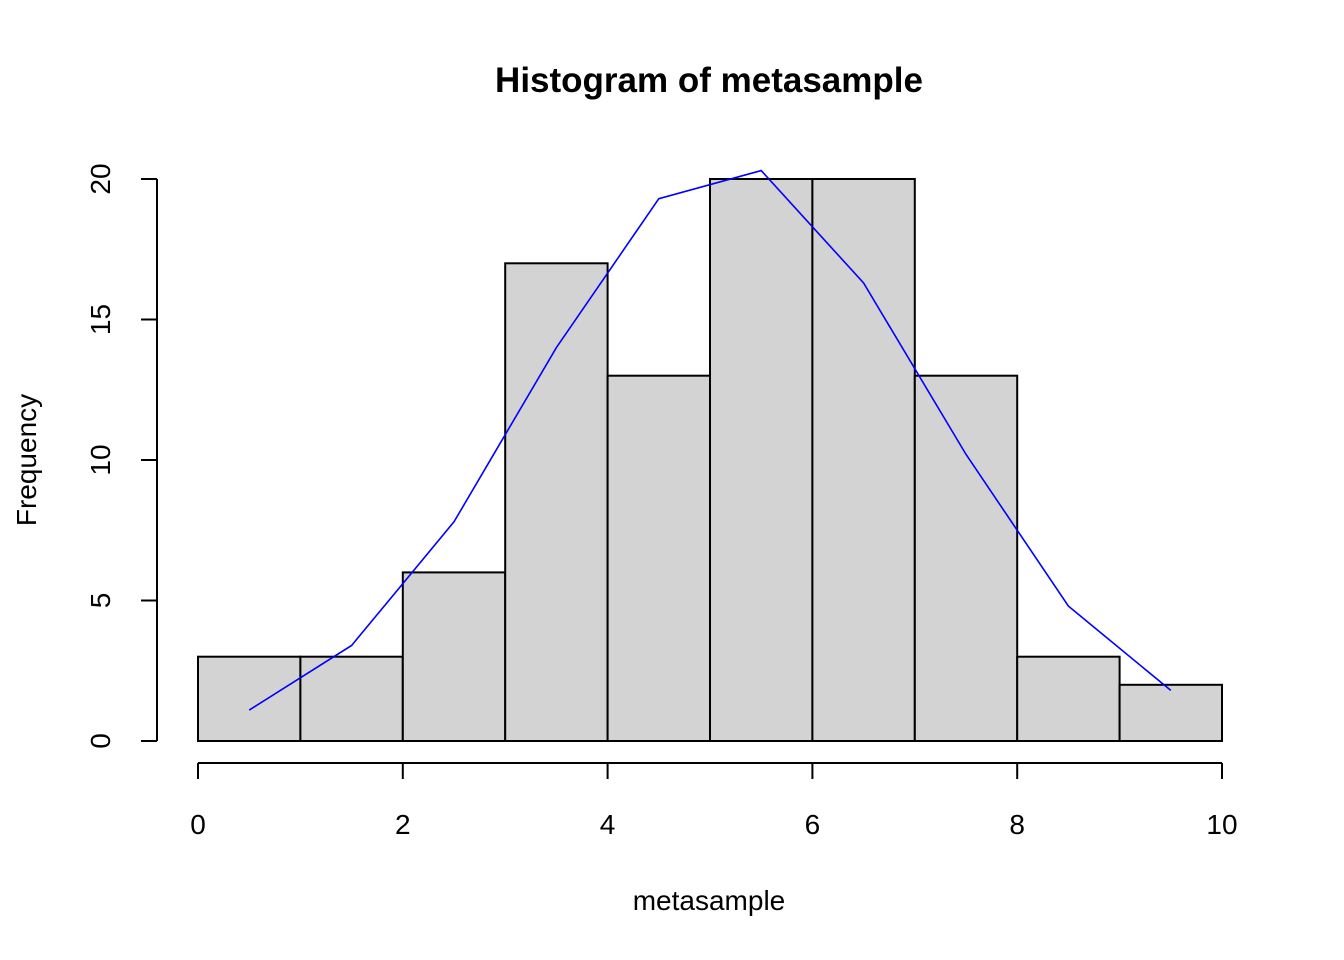  What do you see at coordinates (121, 456) in the screenshot?
I see `y-axis: 0 5 10 15 20` at bounding box center [121, 456].